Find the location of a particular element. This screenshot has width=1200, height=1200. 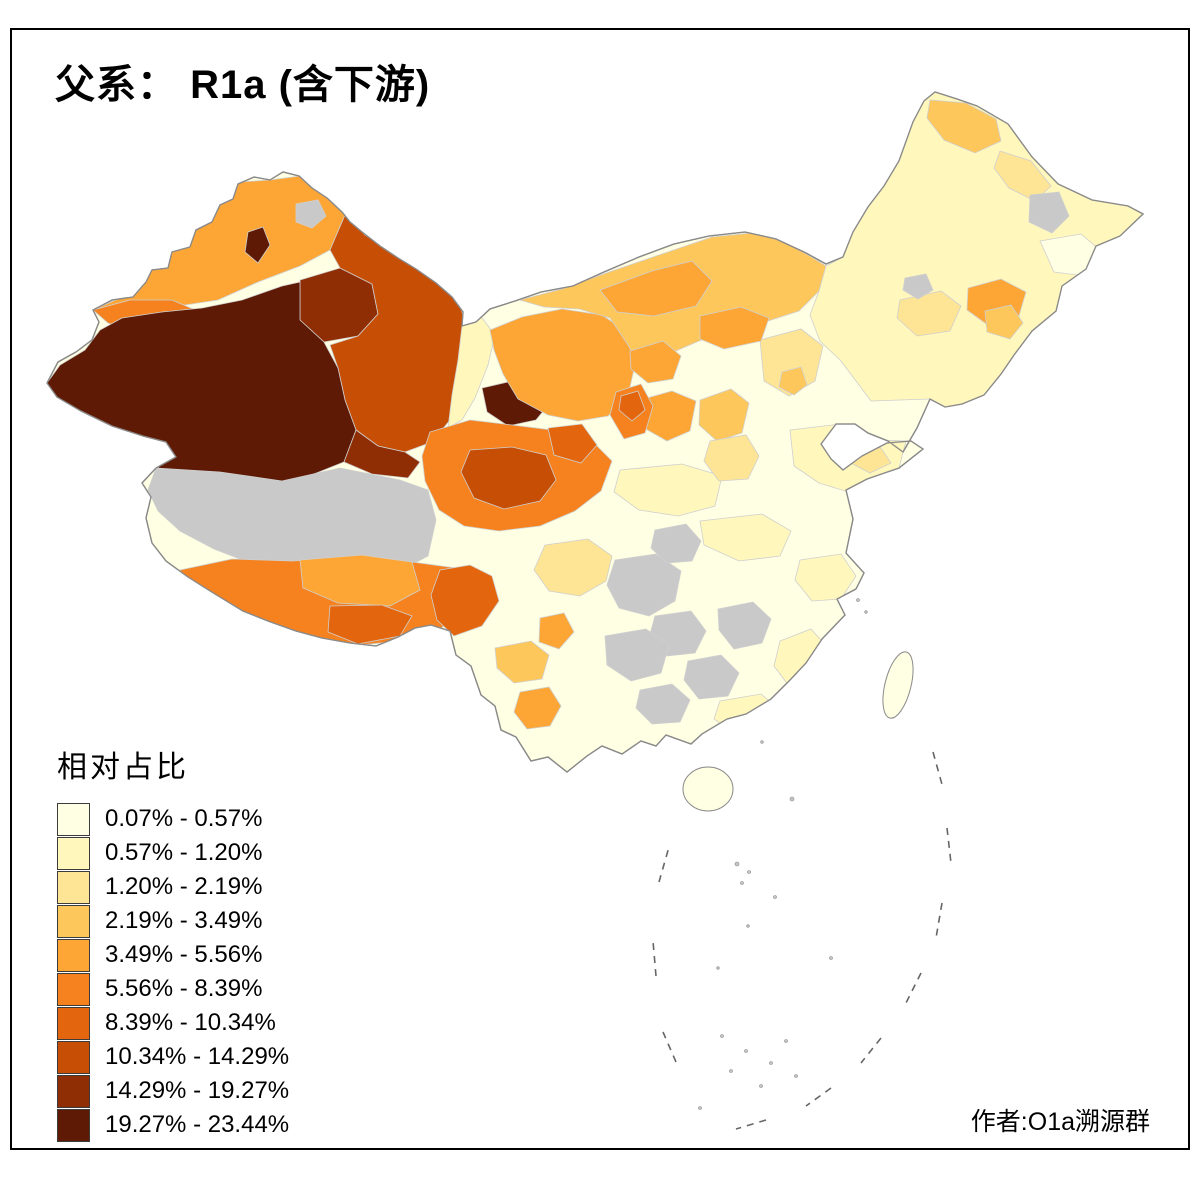

attribution: 作者:O1a溯源群 is located at coordinates (1060, 1122).